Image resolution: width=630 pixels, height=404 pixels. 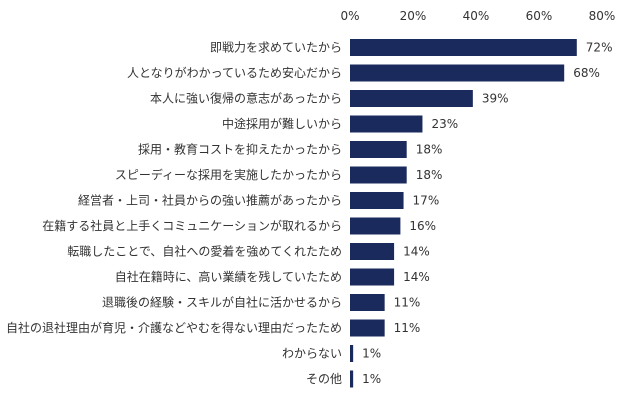 What do you see at coordinates (539, 16) in the screenshot?
I see `x-tick-label: 60%` at bounding box center [539, 16].